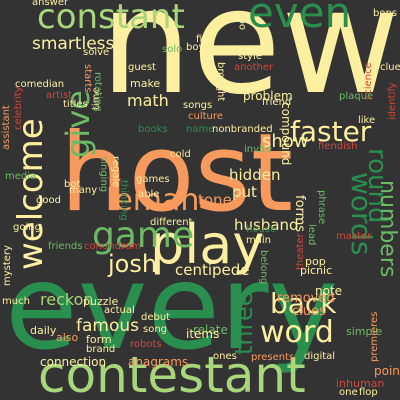  I want to click on word-brought: brought, so click(220, 82).